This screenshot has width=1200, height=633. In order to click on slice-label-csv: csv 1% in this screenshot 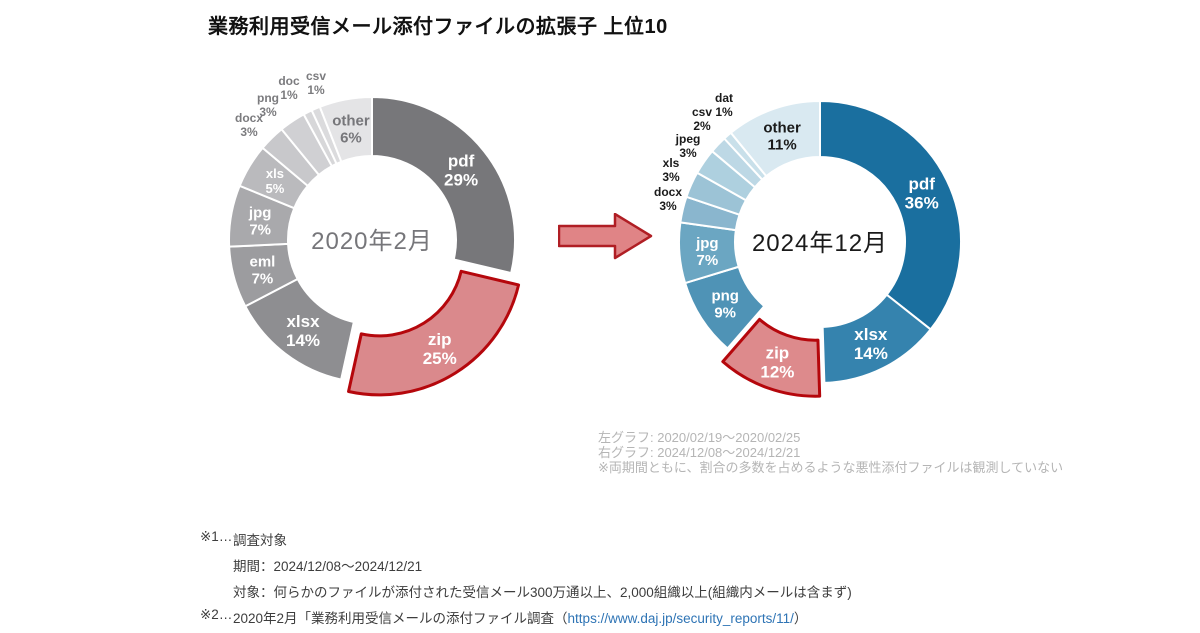, I will do `click(316, 83)`.